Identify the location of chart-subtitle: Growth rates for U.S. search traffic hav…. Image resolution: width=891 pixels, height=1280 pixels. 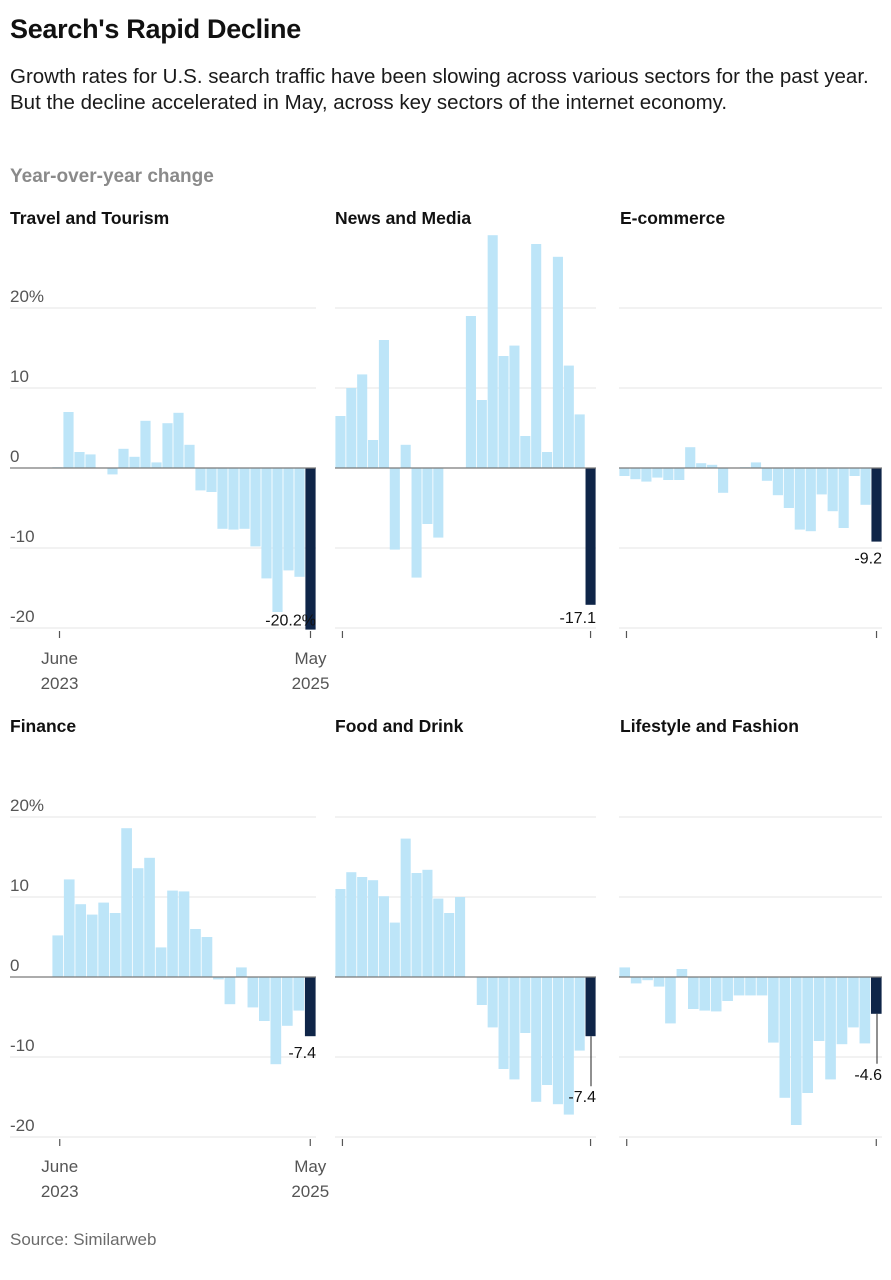
(439, 89).